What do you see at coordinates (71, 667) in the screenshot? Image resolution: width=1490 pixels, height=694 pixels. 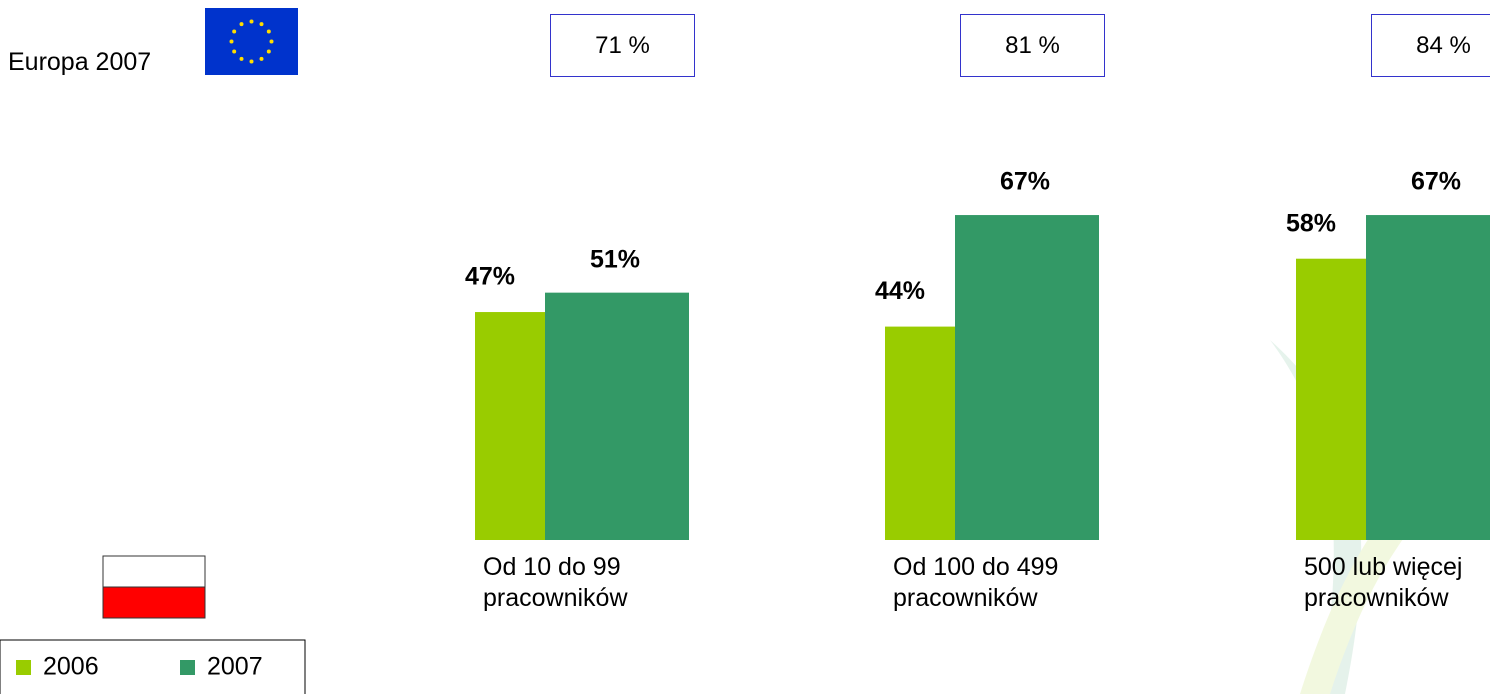 I see `legend-label: 2006` at bounding box center [71, 667].